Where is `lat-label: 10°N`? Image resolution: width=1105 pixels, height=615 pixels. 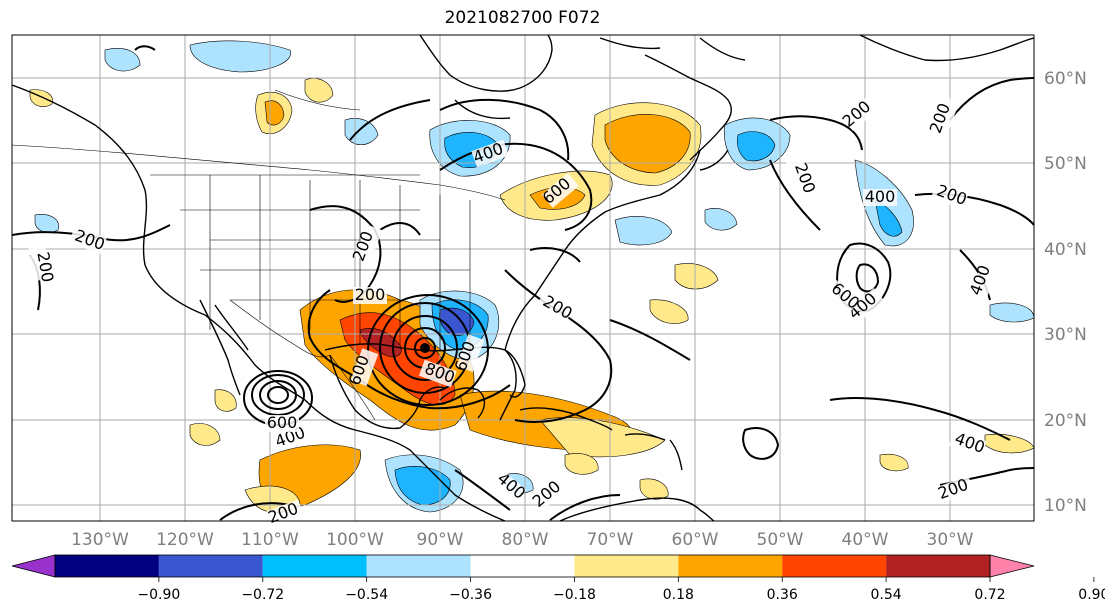
lat-label: 10°N is located at coordinates (1065, 506).